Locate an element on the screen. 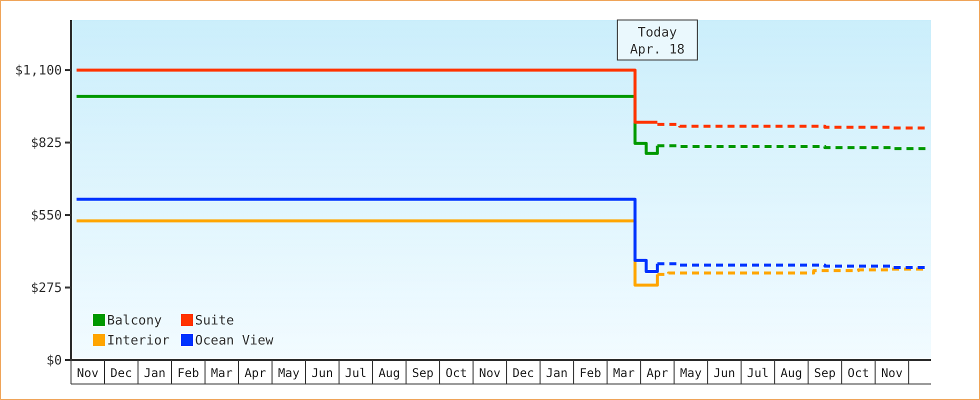 The width and height of the screenshot is (980, 400). y-tick-label: $0 is located at coordinates (54, 361).